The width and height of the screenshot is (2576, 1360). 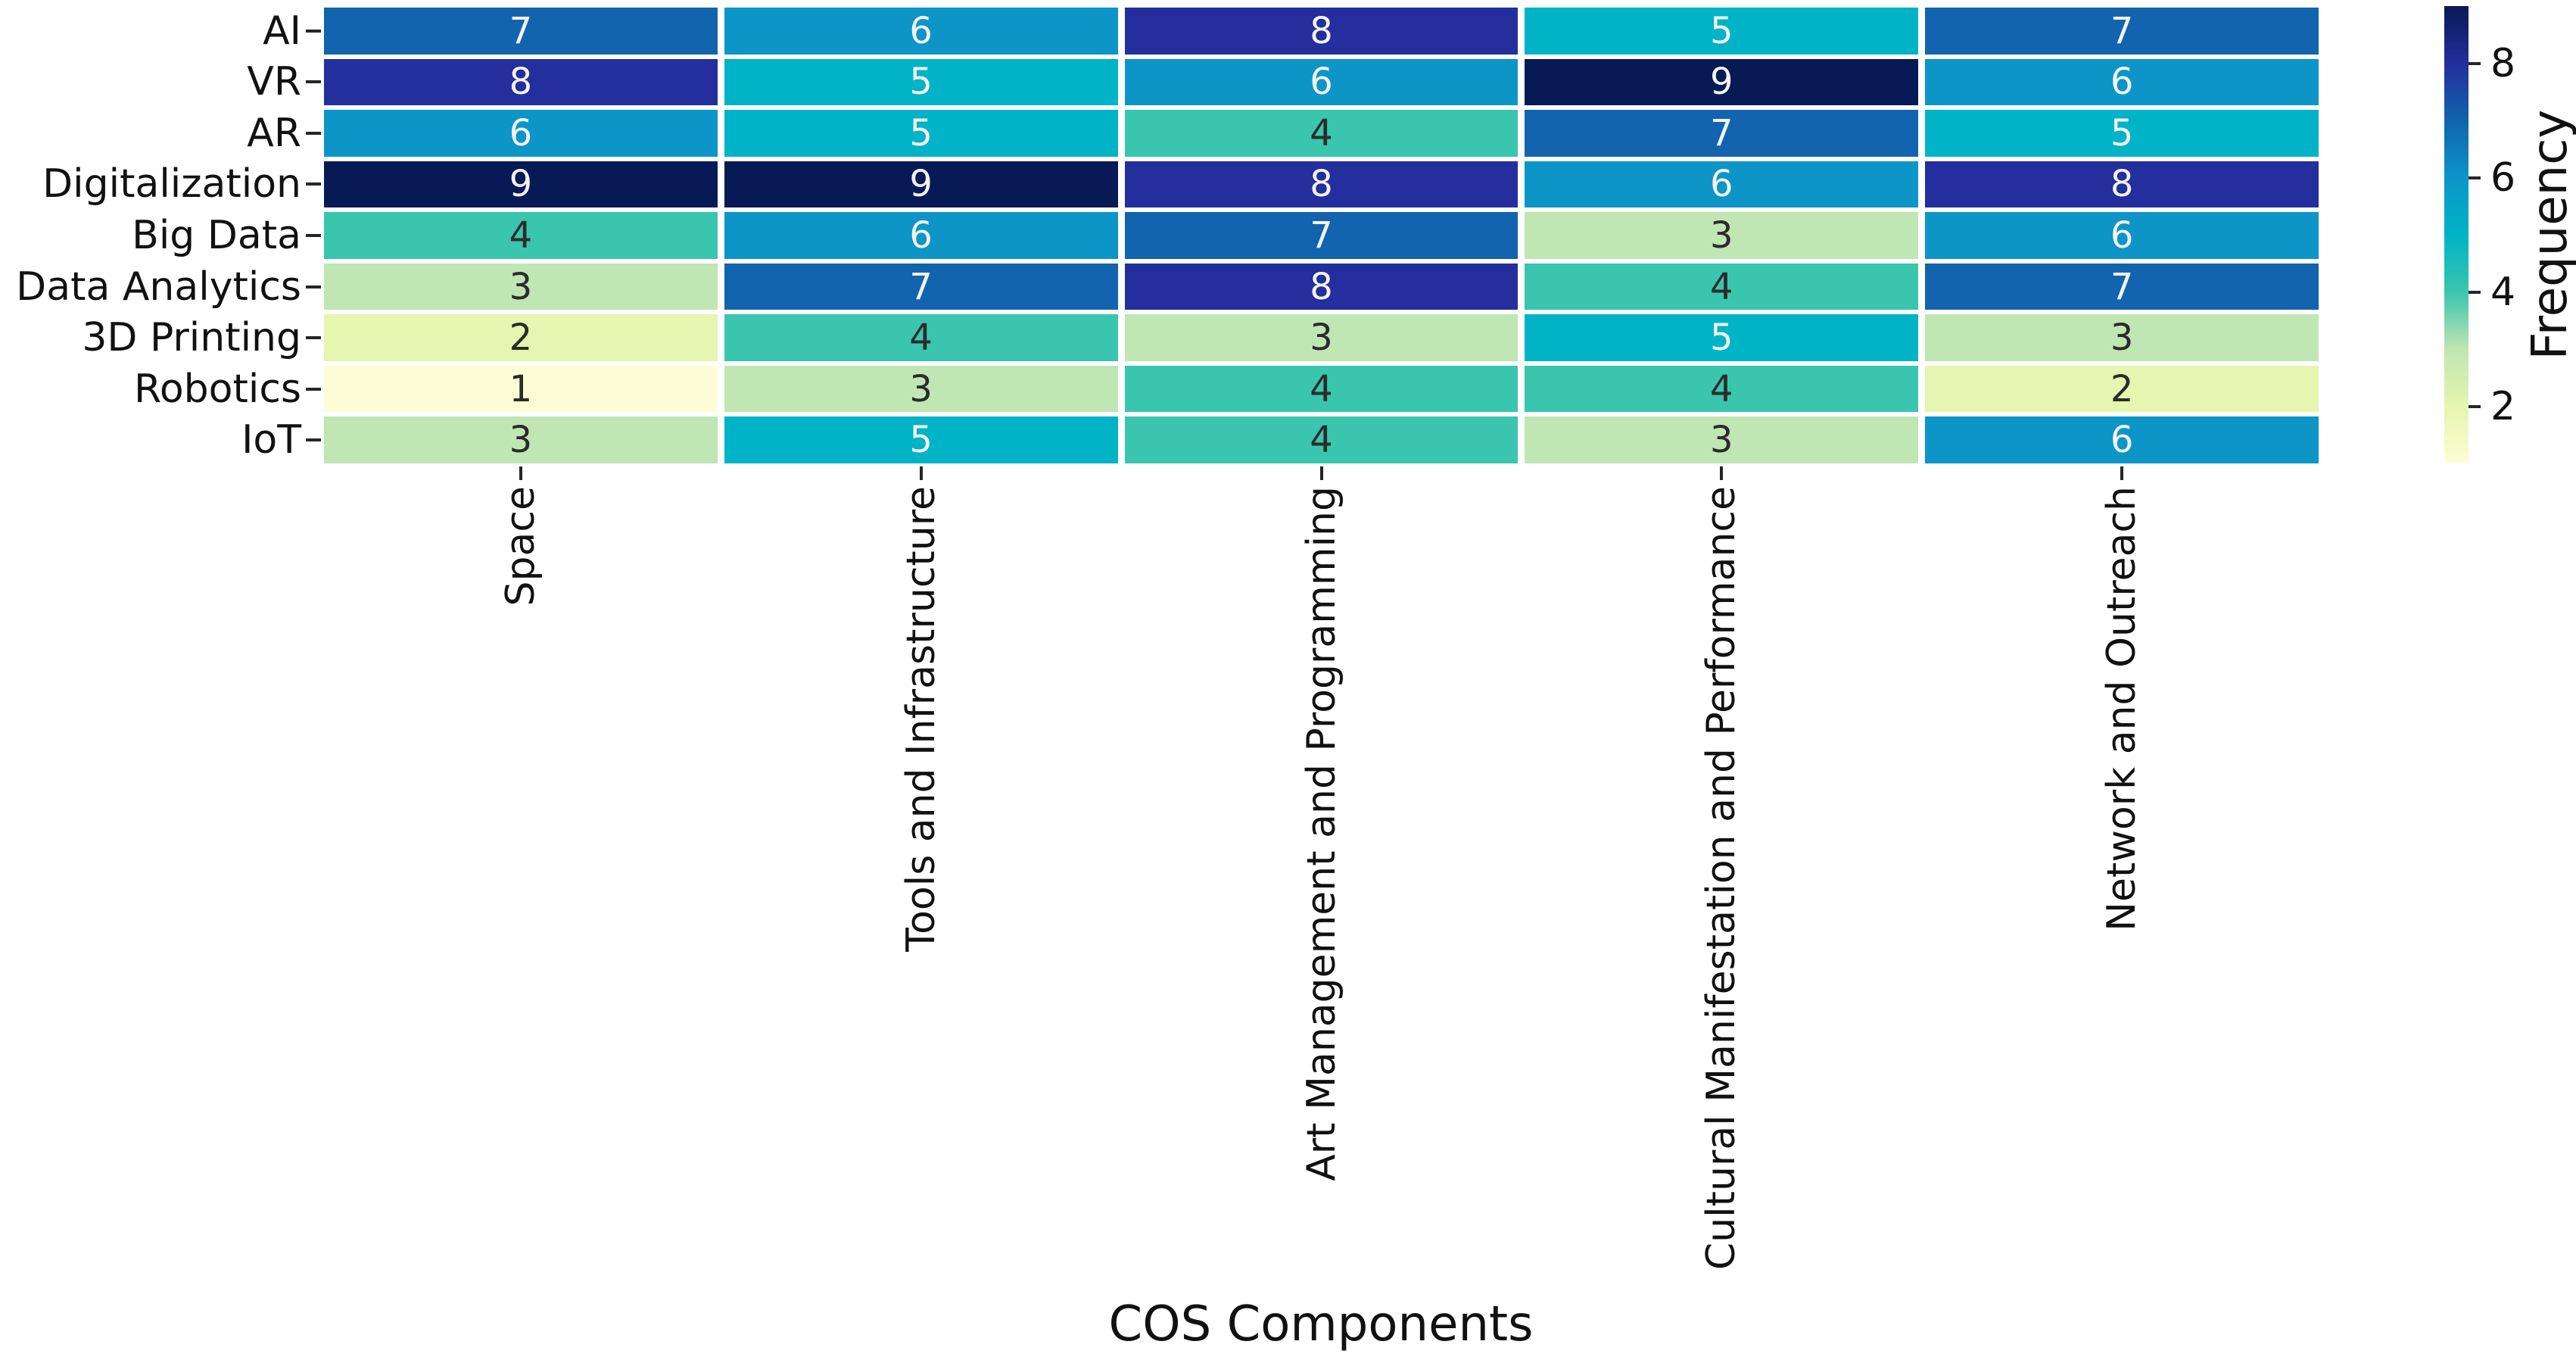 What do you see at coordinates (274, 133) in the screenshot?
I see `y-tick-label: AR` at bounding box center [274, 133].